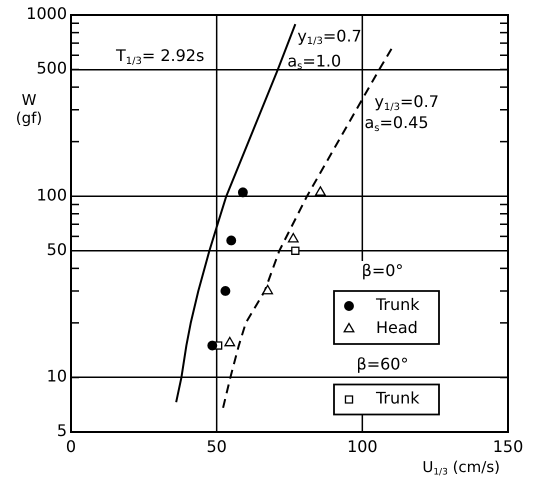 The width and height of the screenshot is (538, 479). I want to click on legend-label: Head, so click(397, 328).